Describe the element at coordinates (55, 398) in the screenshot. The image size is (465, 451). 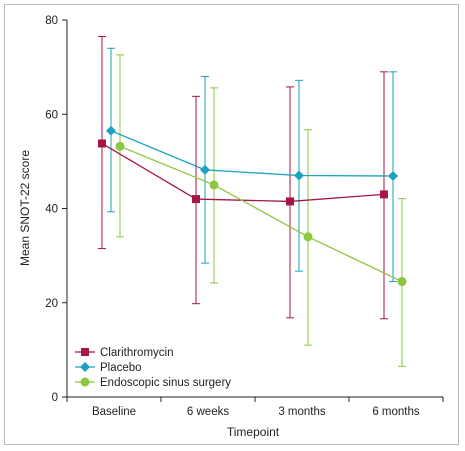
I see `y-tick-label: 0` at that location.